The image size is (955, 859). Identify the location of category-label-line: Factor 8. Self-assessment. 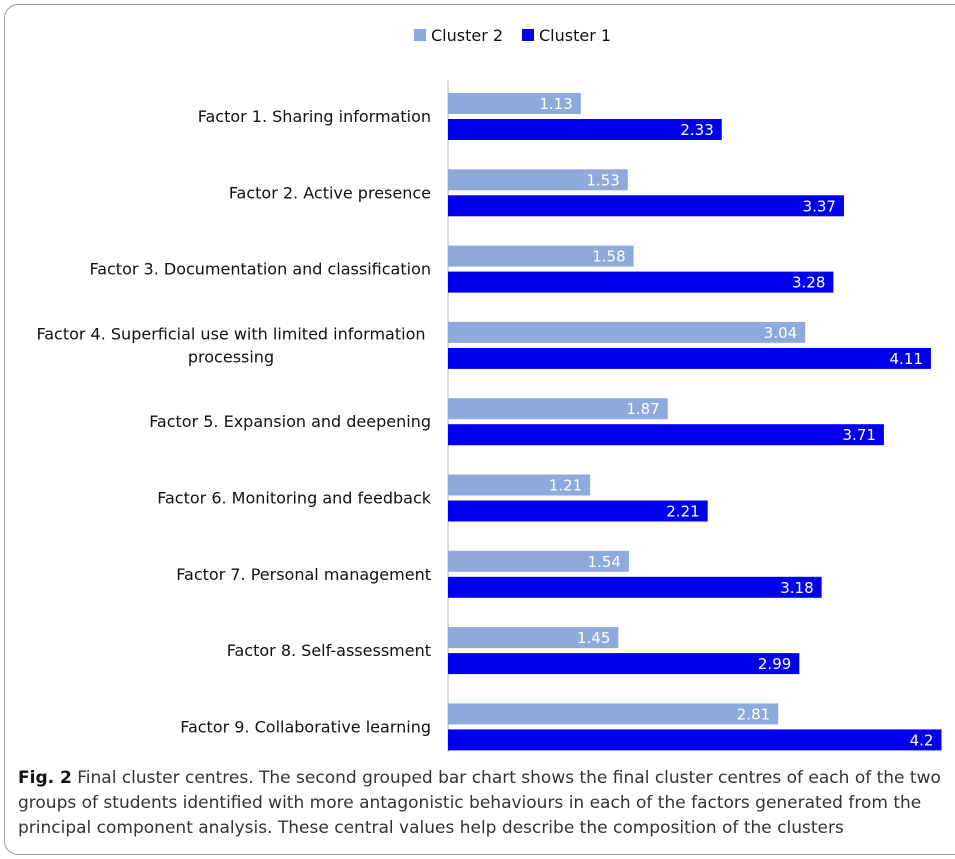
(329, 650).